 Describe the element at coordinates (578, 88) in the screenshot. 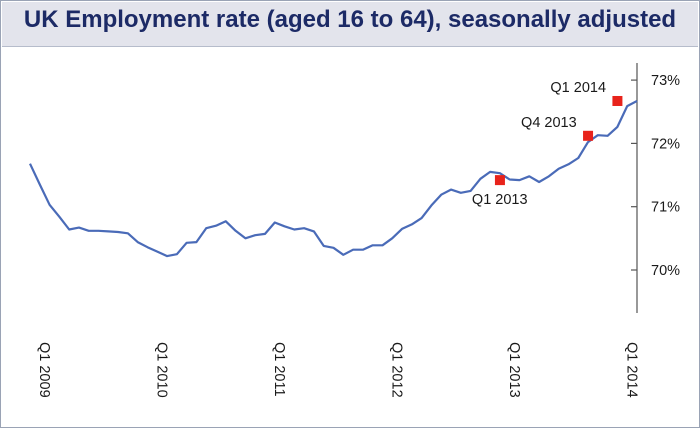

I see `marker-label: Q1 2014` at that location.